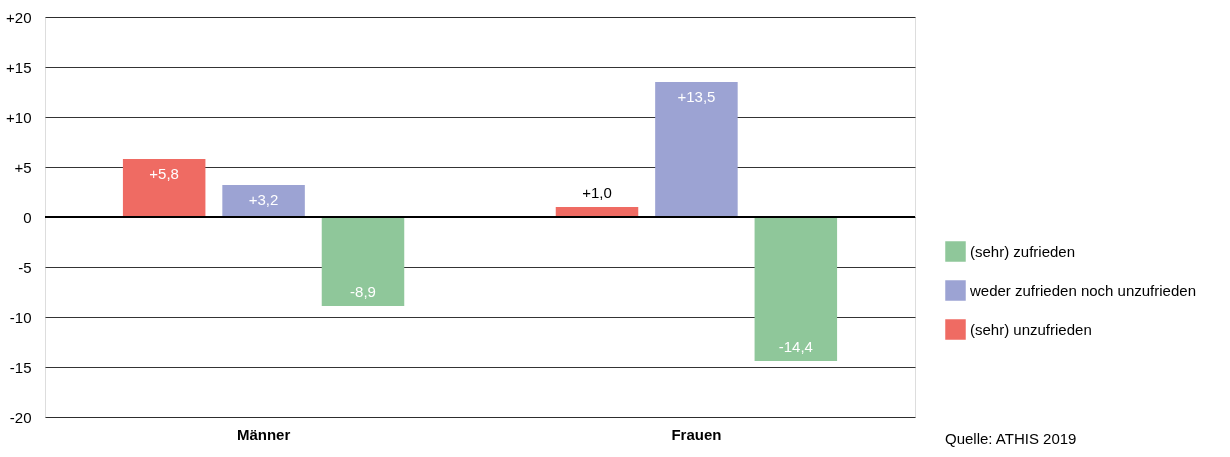 Image resolution: width=1230 pixels, height=457 pixels. Describe the element at coordinates (696, 434) in the screenshot. I see `x-tick-label: Frauen` at that location.